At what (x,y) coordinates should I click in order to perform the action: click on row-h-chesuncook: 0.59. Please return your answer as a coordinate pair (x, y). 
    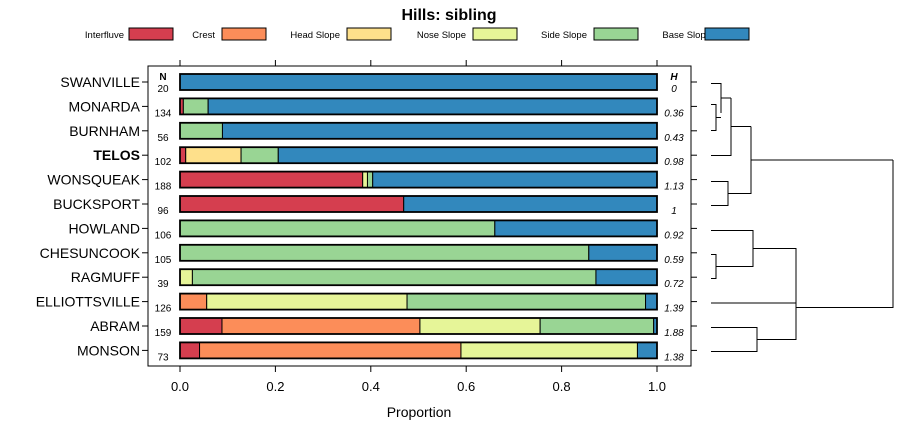
    Looking at the image, I should click on (674, 260).